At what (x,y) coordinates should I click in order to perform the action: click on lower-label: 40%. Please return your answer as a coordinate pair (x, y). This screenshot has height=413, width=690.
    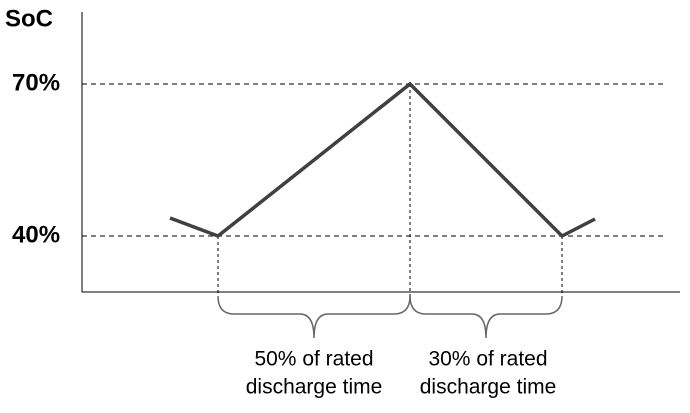
    Looking at the image, I should click on (36, 234).